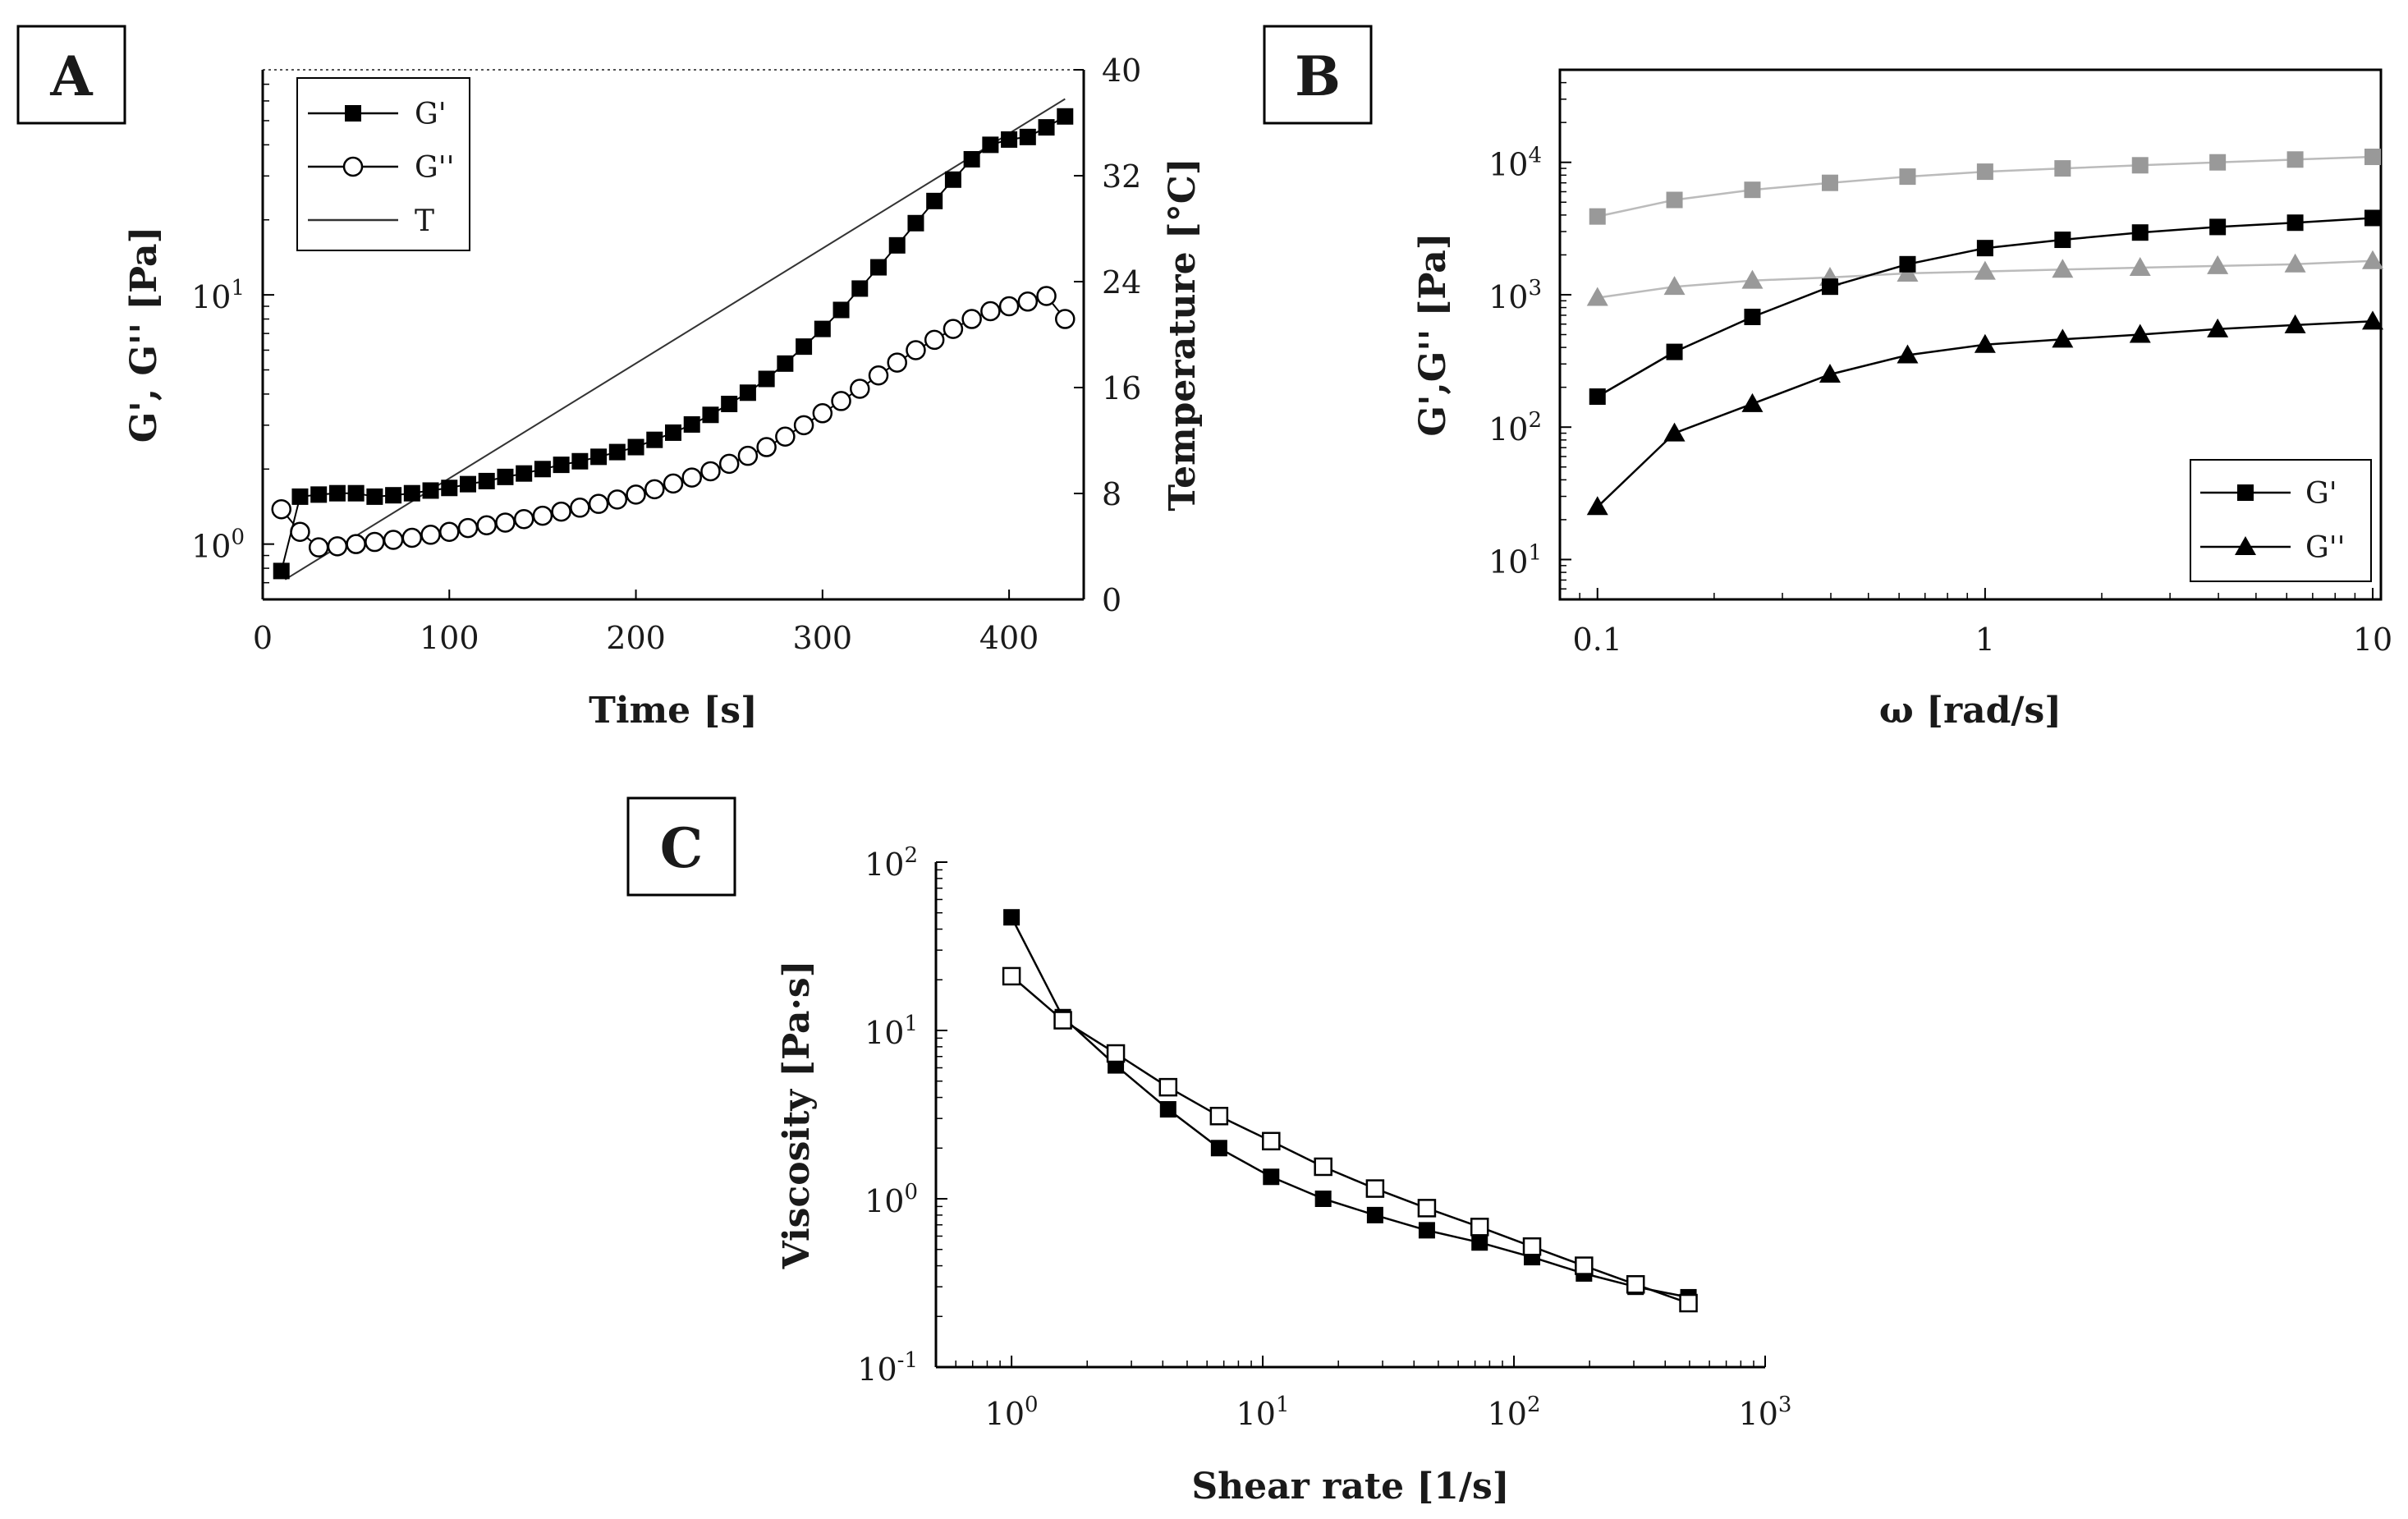  What do you see at coordinates (1970, 711) in the screenshot?
I see `x-axis-label: ω [rad/s]` at bounding box center [1970, 711].